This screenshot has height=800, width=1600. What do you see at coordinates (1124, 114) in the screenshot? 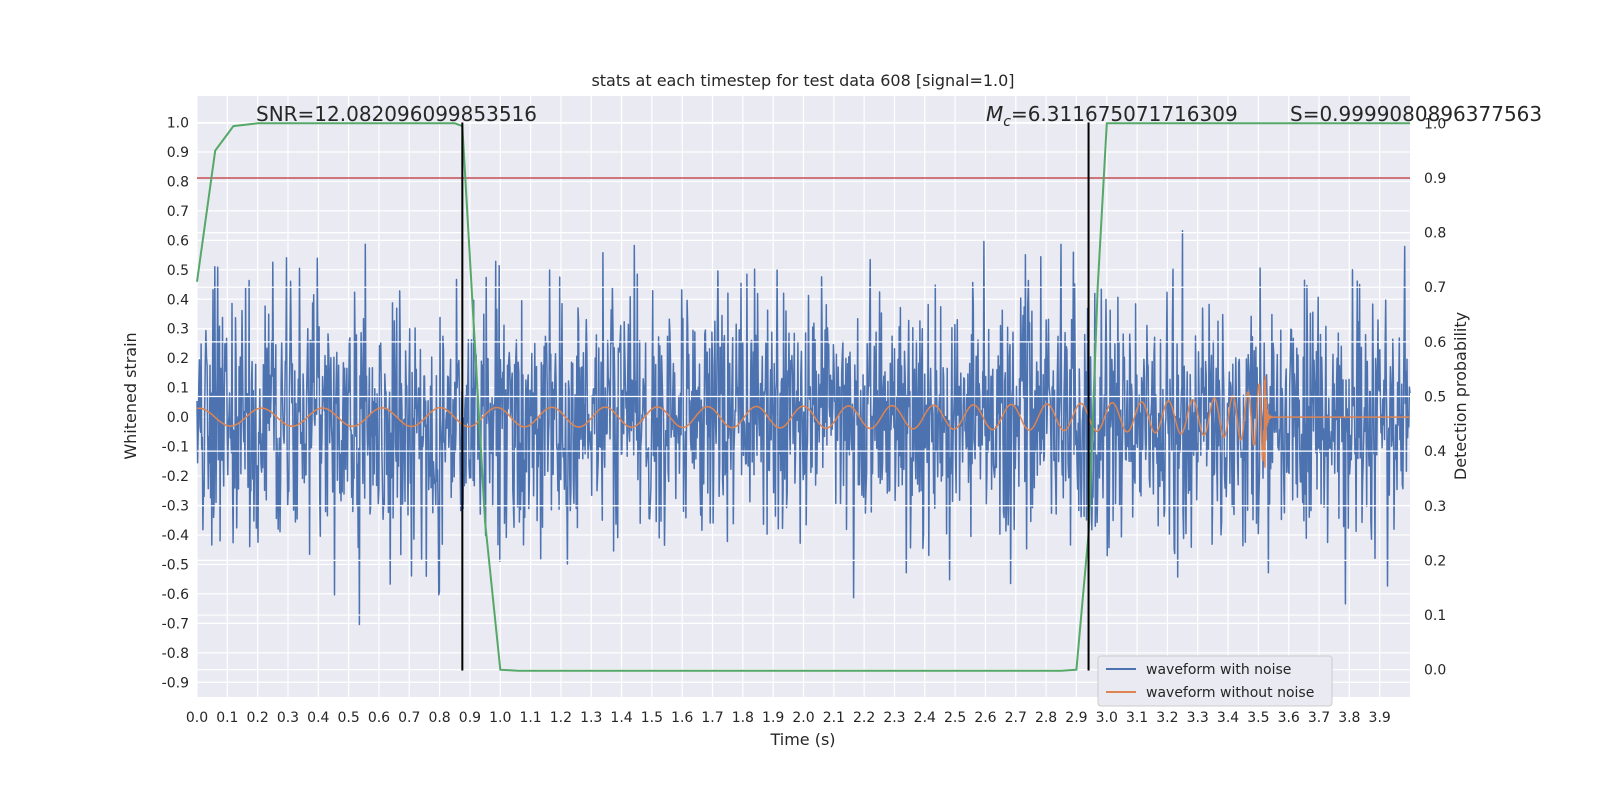
I see `chirp-mass-value: =6.311675071716309` at bounding box center [1124, 114].